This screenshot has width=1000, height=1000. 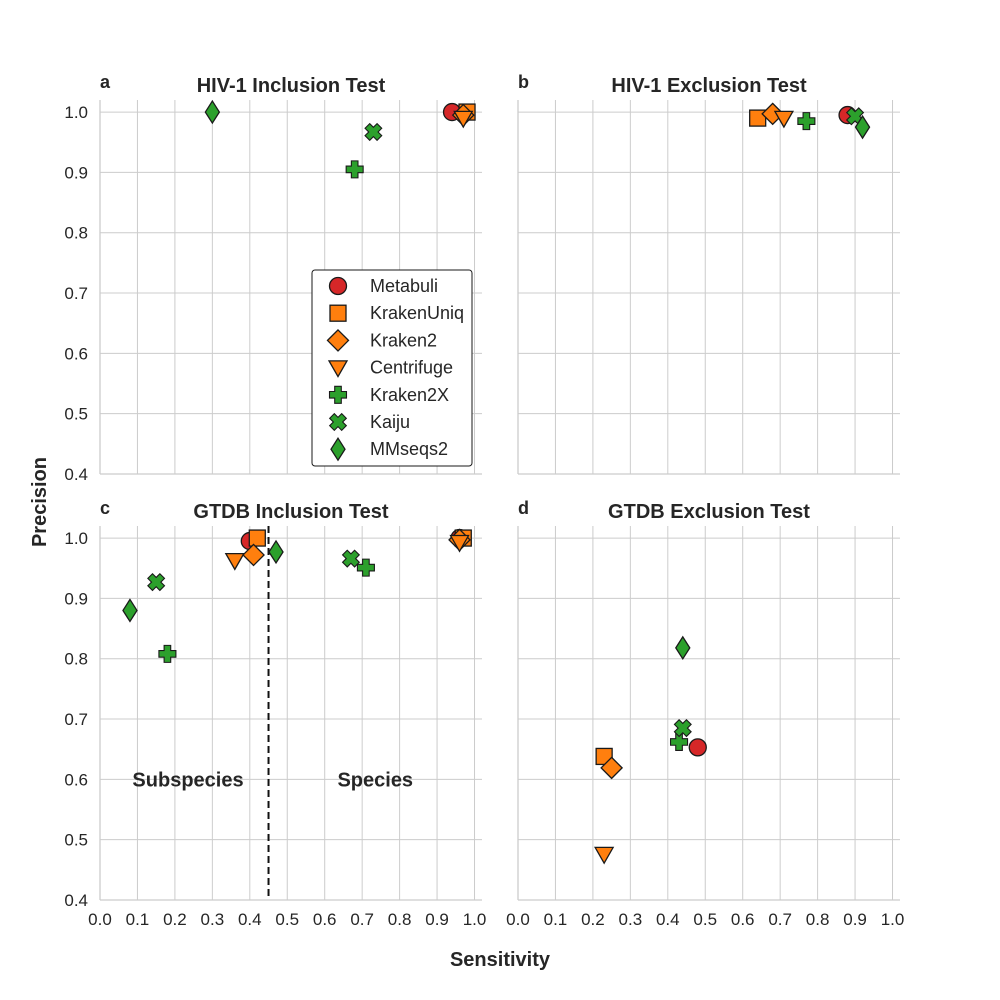 I want to click on panel-letter: c, so click(x=105, y=508).